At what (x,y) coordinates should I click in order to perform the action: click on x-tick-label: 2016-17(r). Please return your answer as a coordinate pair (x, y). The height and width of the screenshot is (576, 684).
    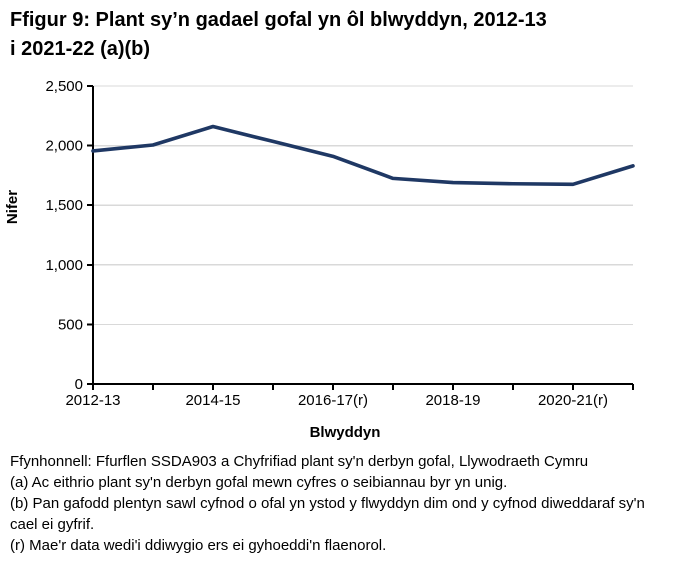
    Looking at the image, I should click on (333, 400).